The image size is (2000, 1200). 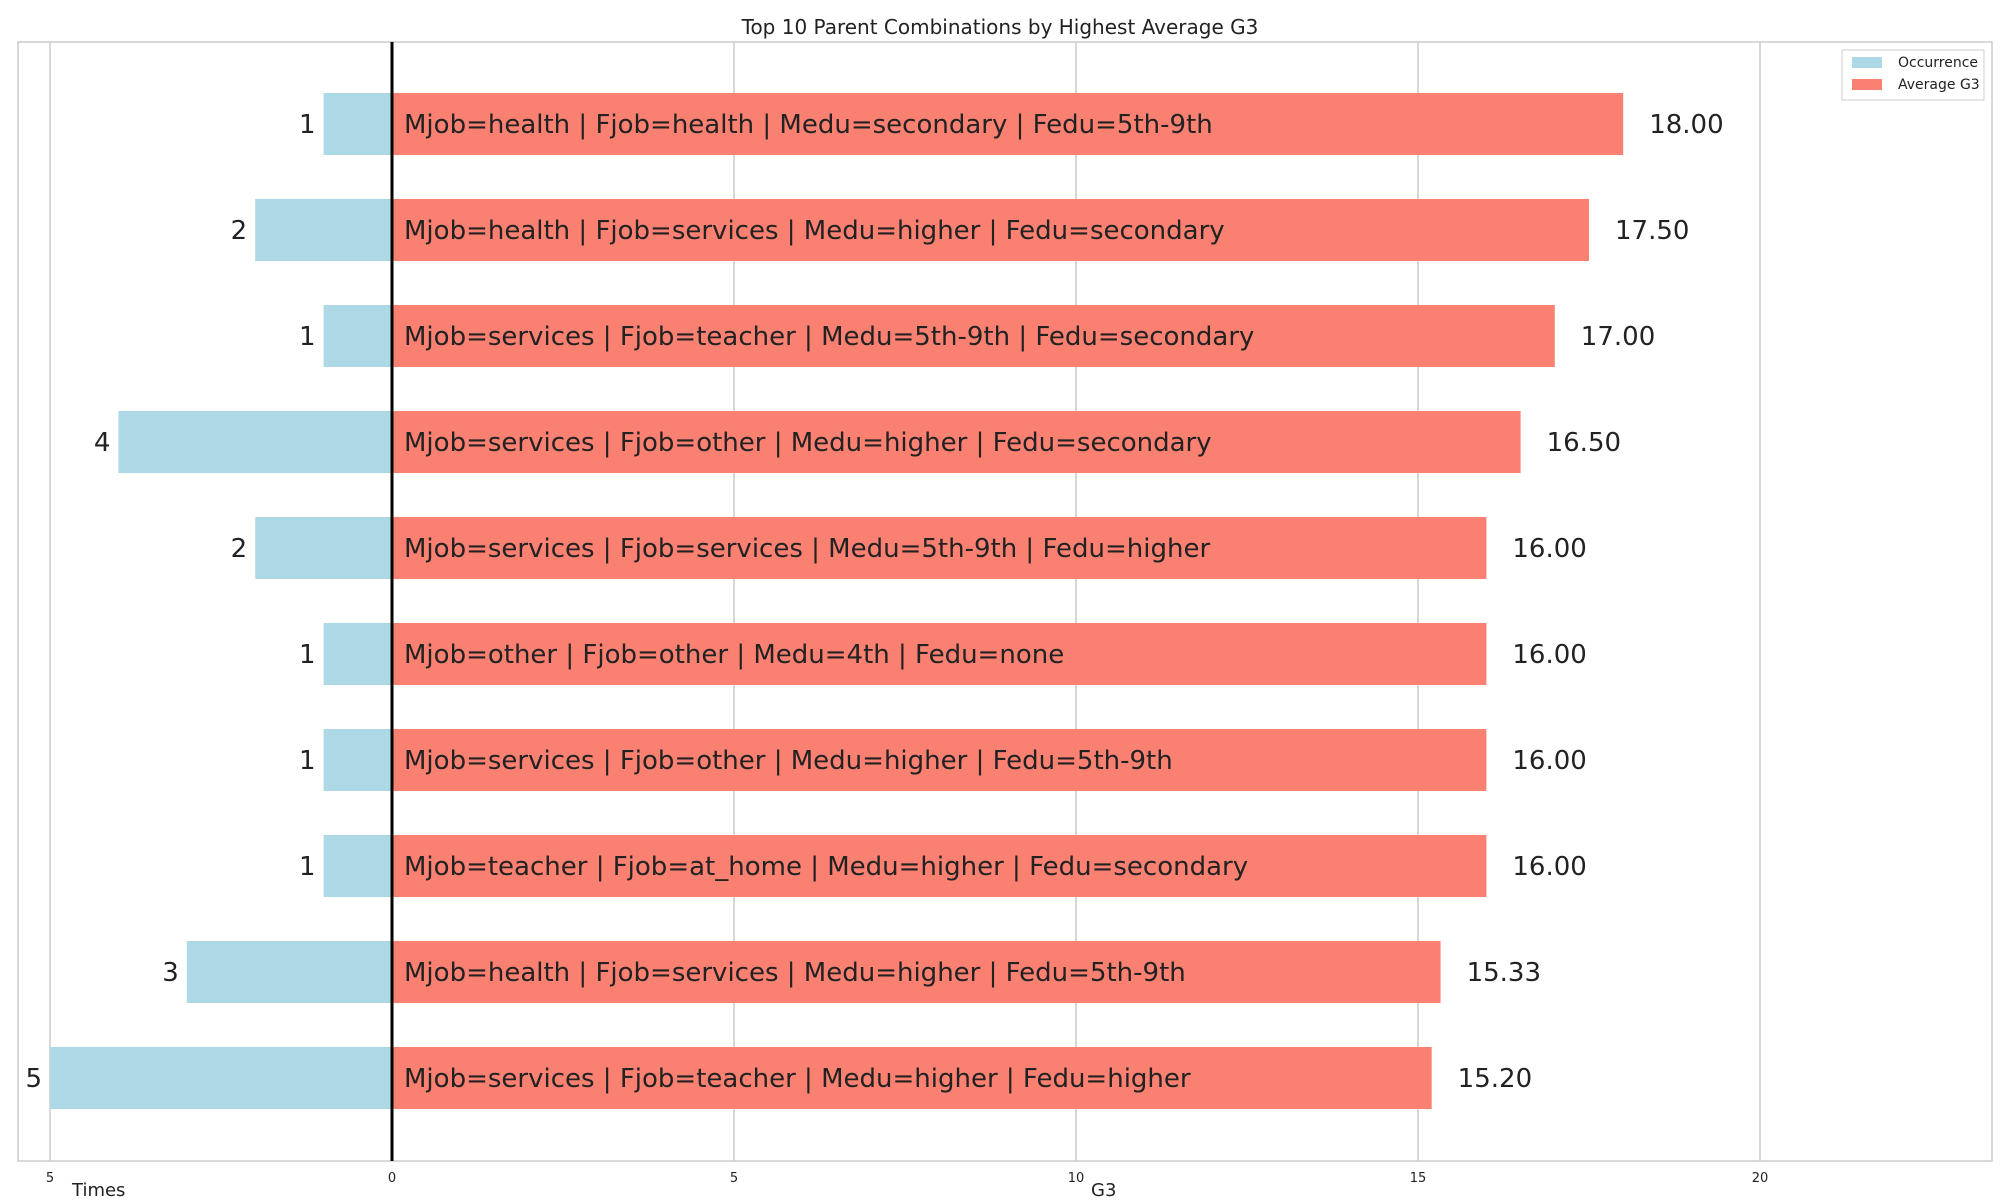 I want to click on average-g3-value-label: 15.20, so click(x=1495, y=1079).